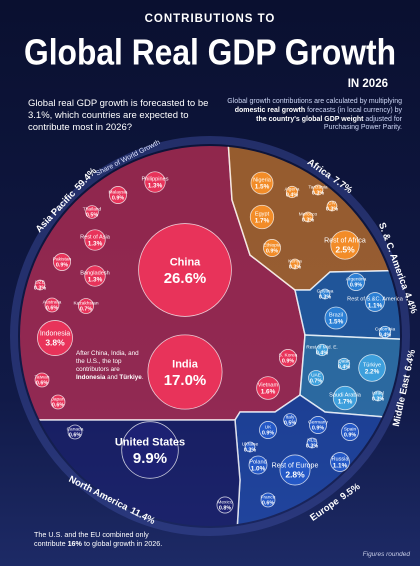 The image size is (420, 566). What do you see at coordinates (225, 503) in the screenshot?
I see `country-name: Mexico` at bounding box center [225, 503].